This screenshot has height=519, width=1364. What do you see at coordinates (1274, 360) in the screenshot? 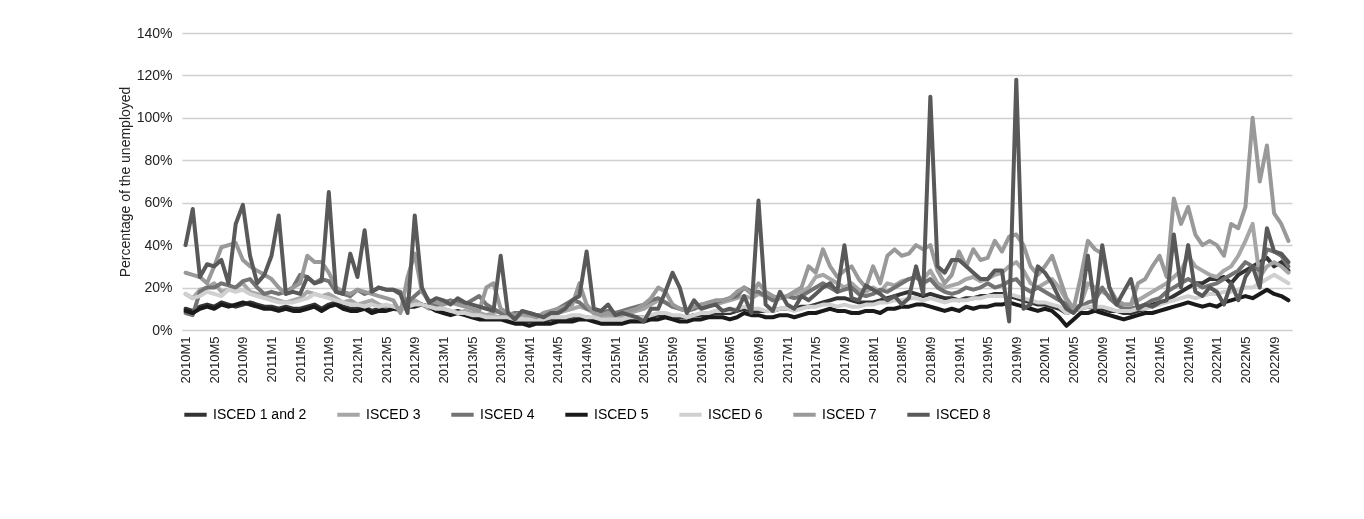
I see `x-tick-label: 2022M9` at bounding box center [1274, 360].